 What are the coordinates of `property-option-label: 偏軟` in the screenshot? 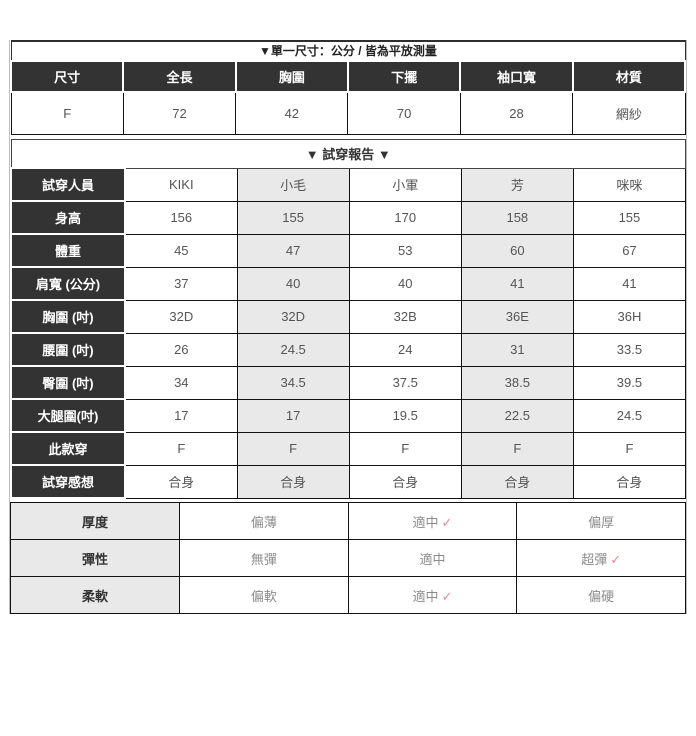 It's located at (263, 596).